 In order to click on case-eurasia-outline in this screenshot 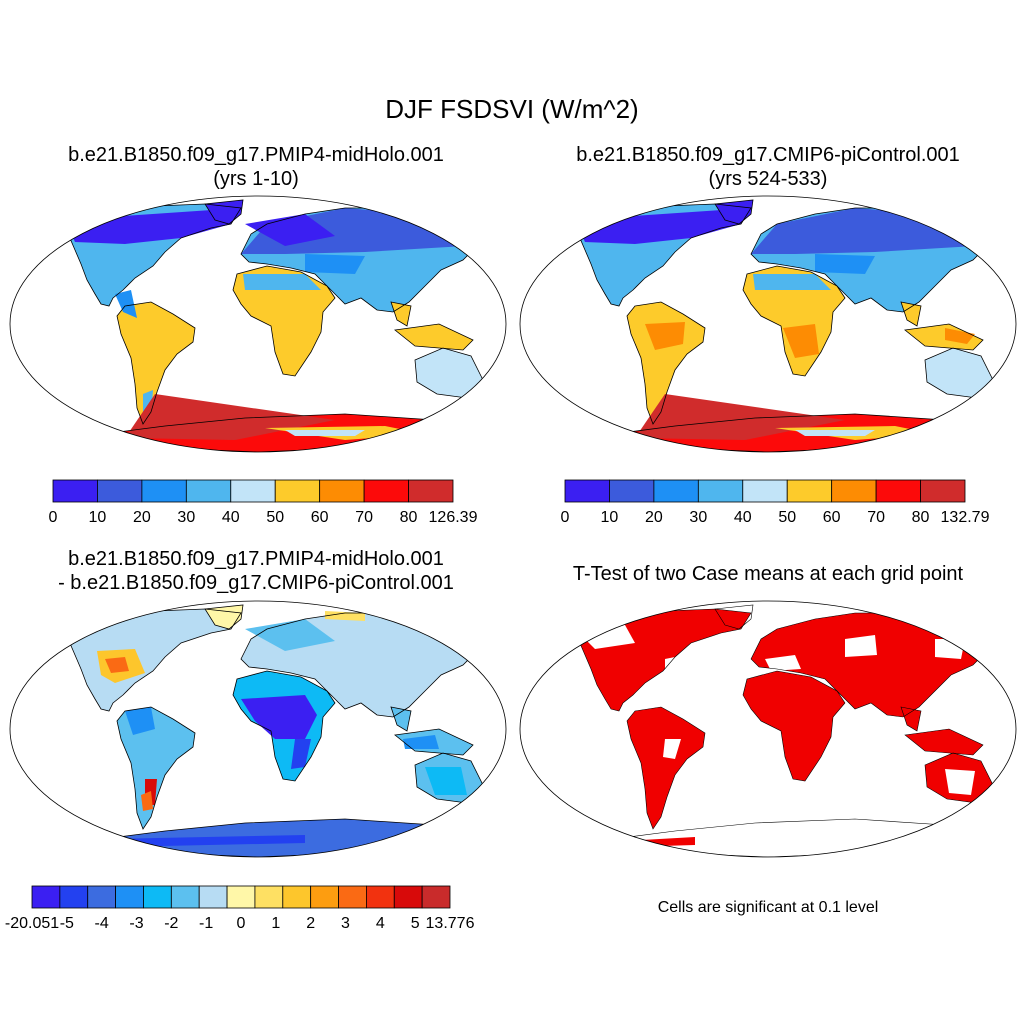, I will do `click(360, 260)`.